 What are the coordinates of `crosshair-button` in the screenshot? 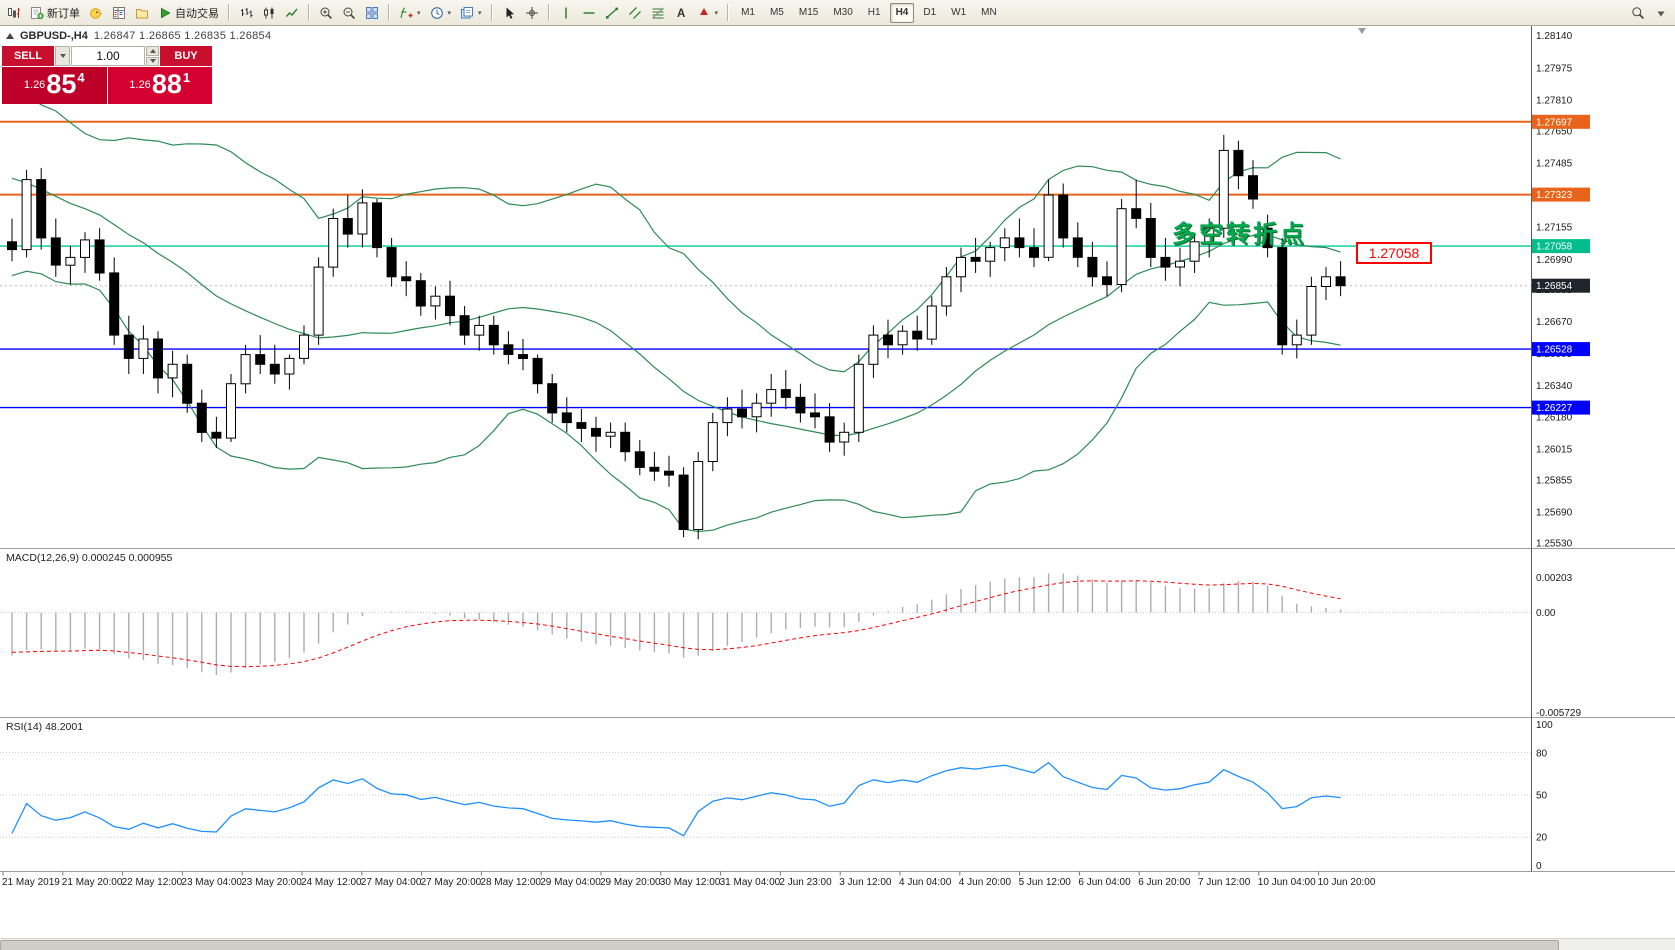 It's located at (532, 13).